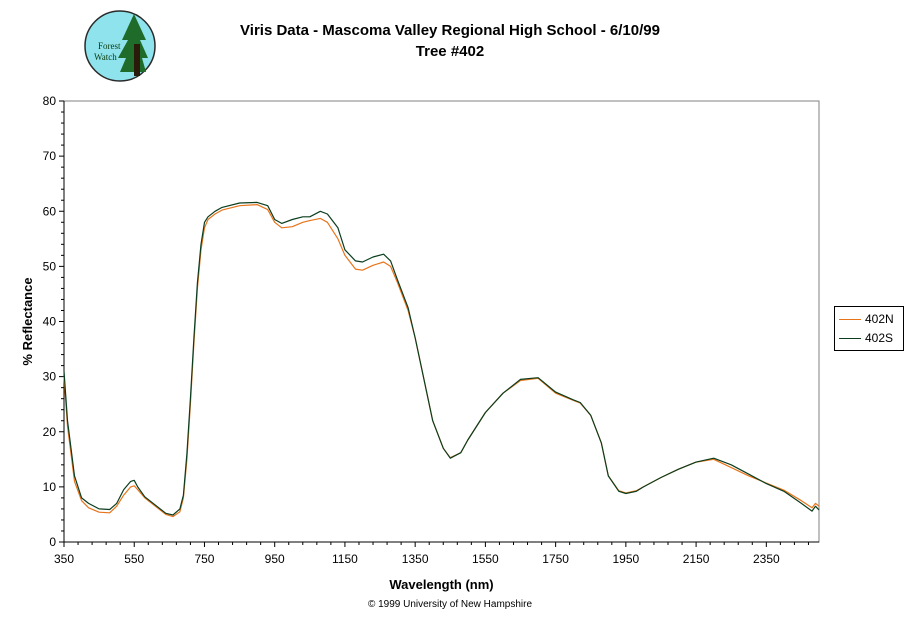  I want to click on legend-item-402N: 402N, so click(866, 319).